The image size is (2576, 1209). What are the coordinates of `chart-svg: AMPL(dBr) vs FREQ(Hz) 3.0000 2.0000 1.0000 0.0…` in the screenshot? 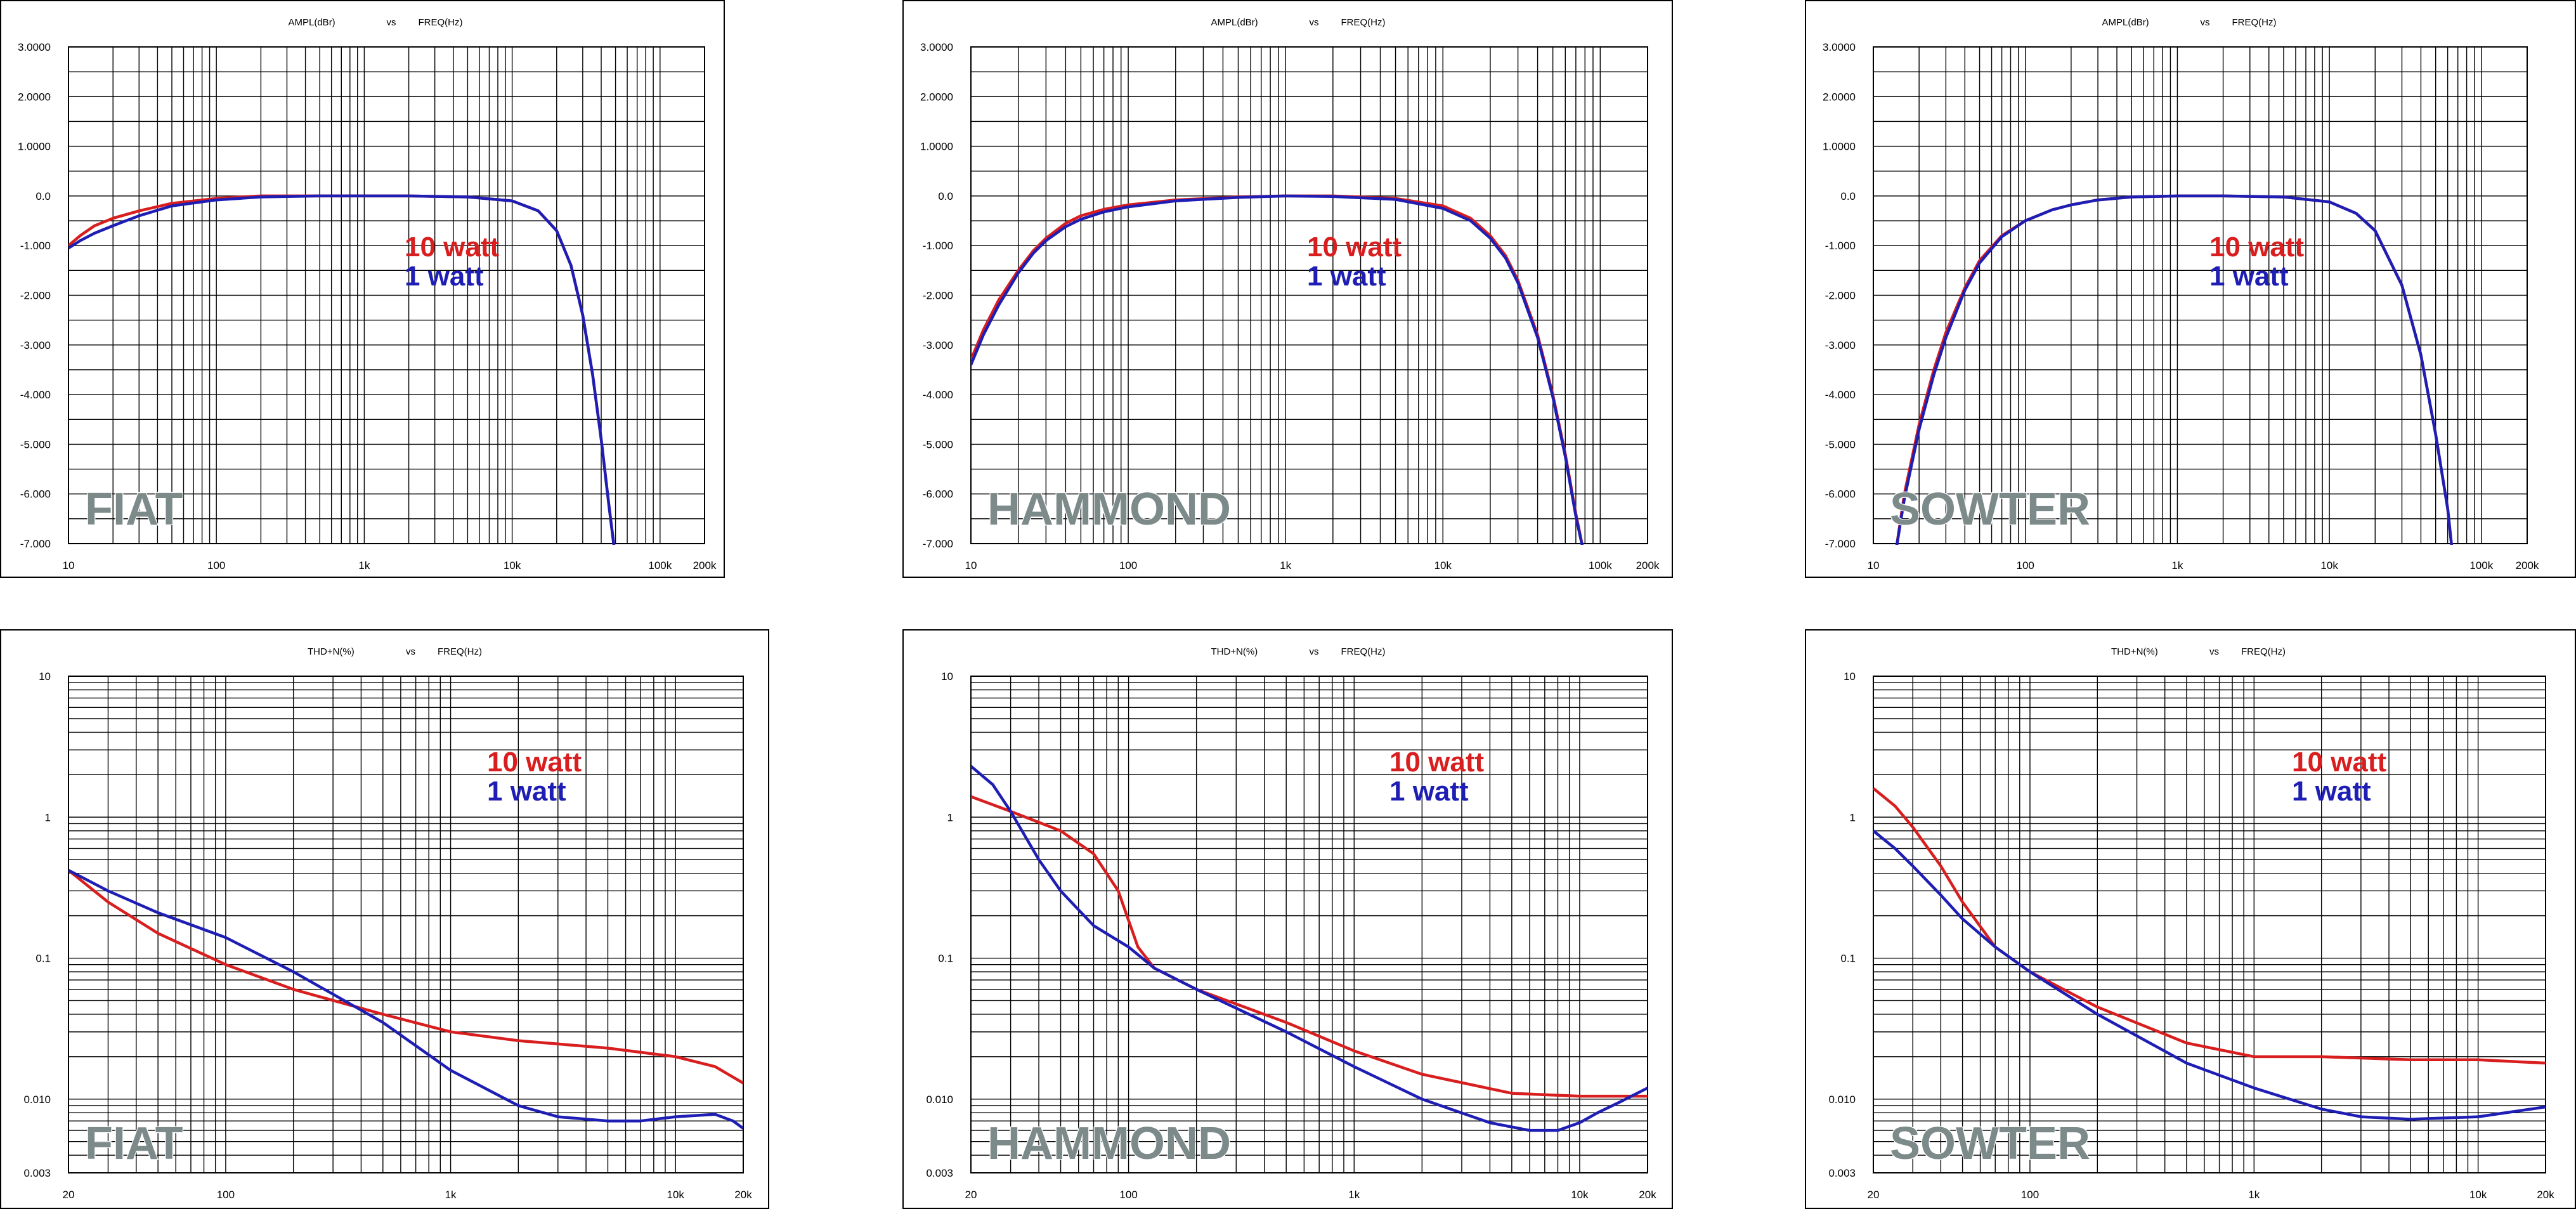 It's located at (1290, 294).